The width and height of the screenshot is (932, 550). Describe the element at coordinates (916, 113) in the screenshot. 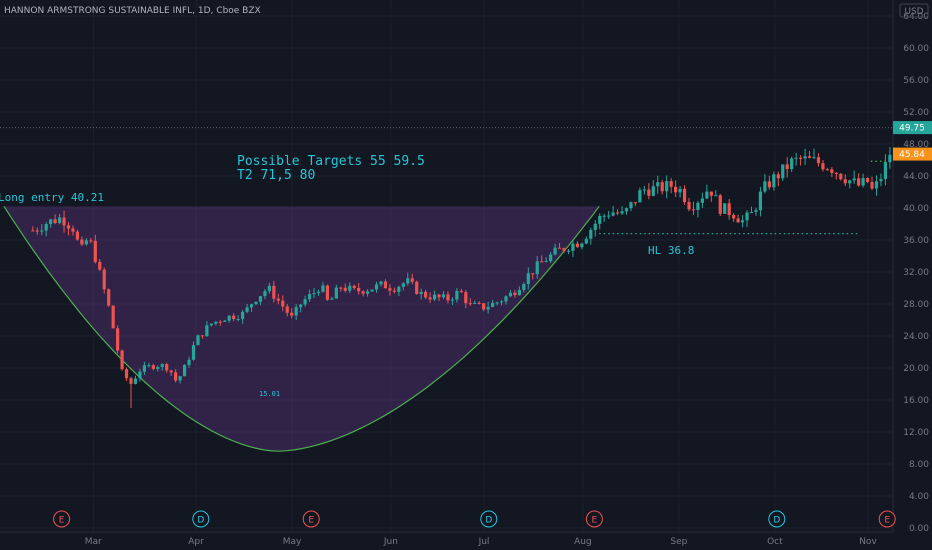

I see `price-tick-label: 52.00` at that location.